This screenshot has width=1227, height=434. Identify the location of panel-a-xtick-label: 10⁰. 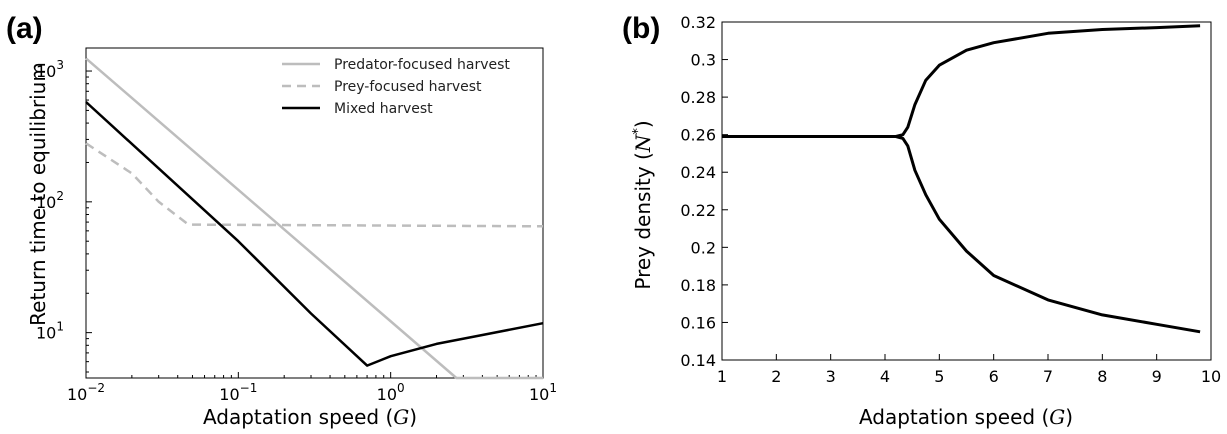
(391, 392).